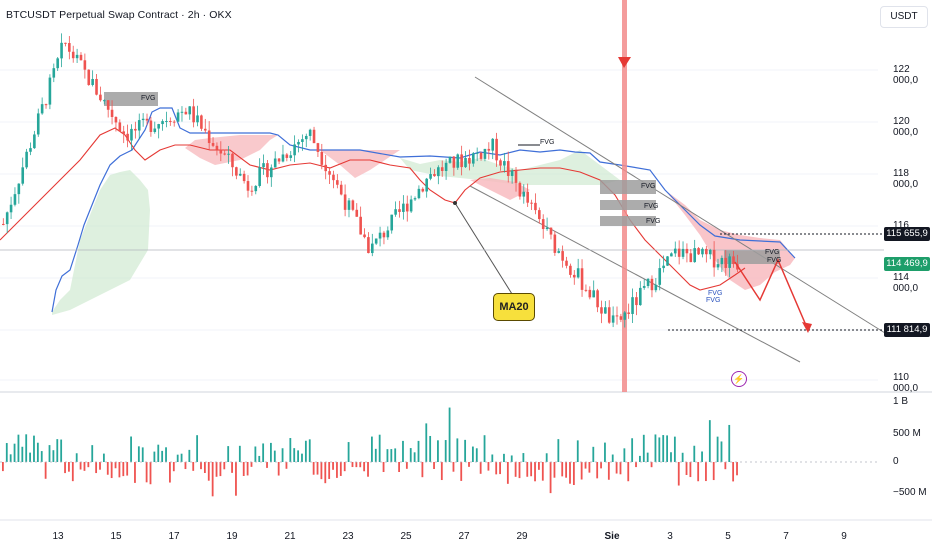  Describe the element at coordinates (715, 293) in the screenshot. I see `fvg-label-blue: FVG` at that location.